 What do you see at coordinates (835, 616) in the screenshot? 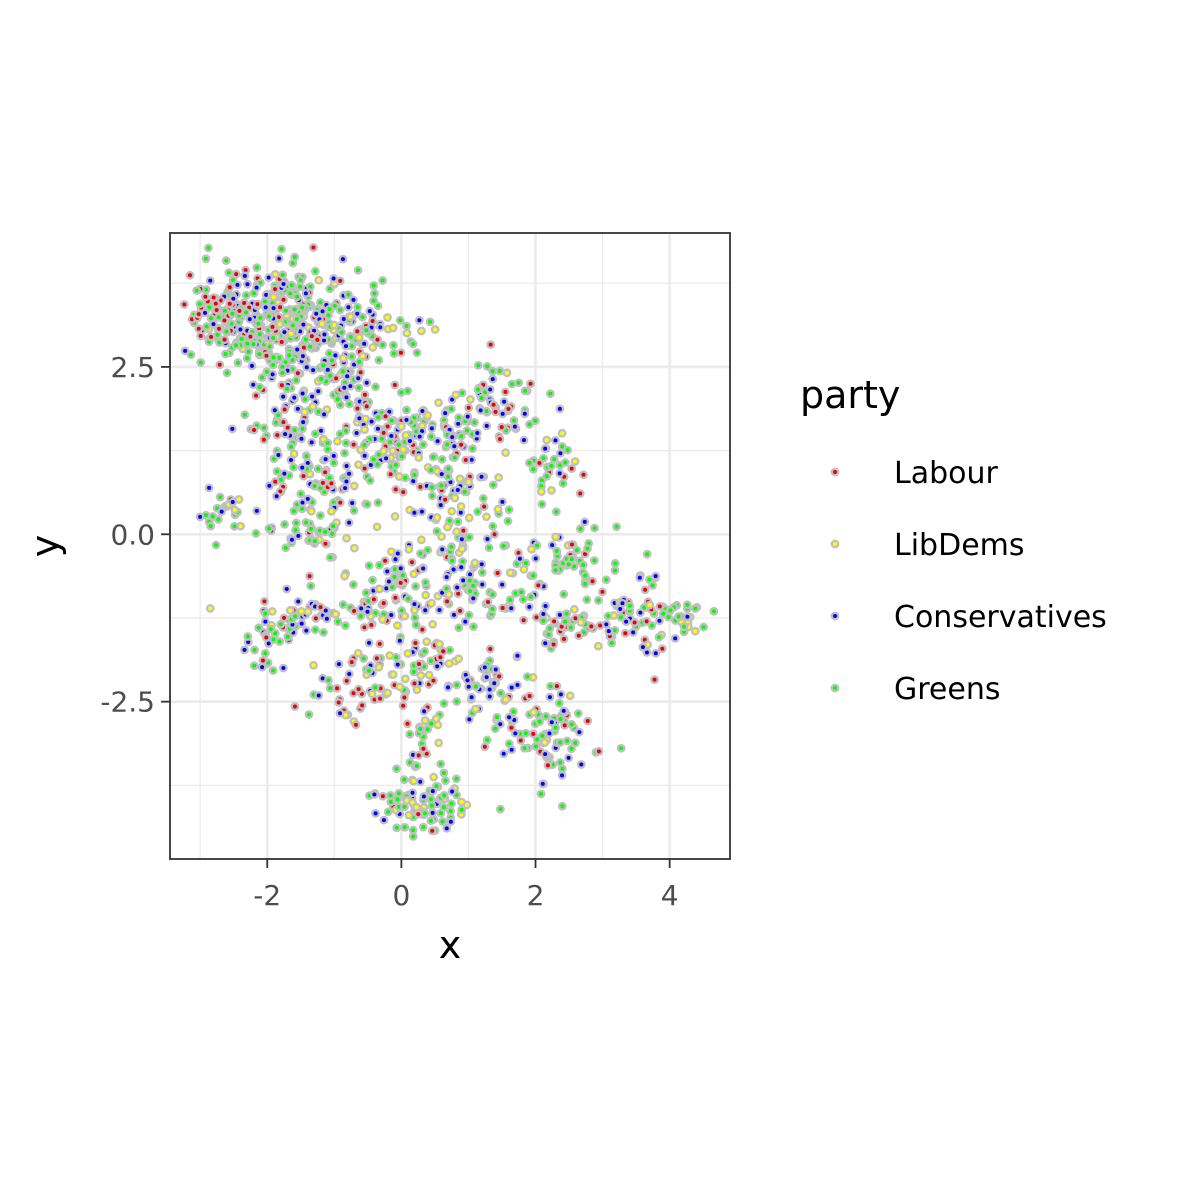
I see `legend-key-conservatives` at bounding box center [835, 616].